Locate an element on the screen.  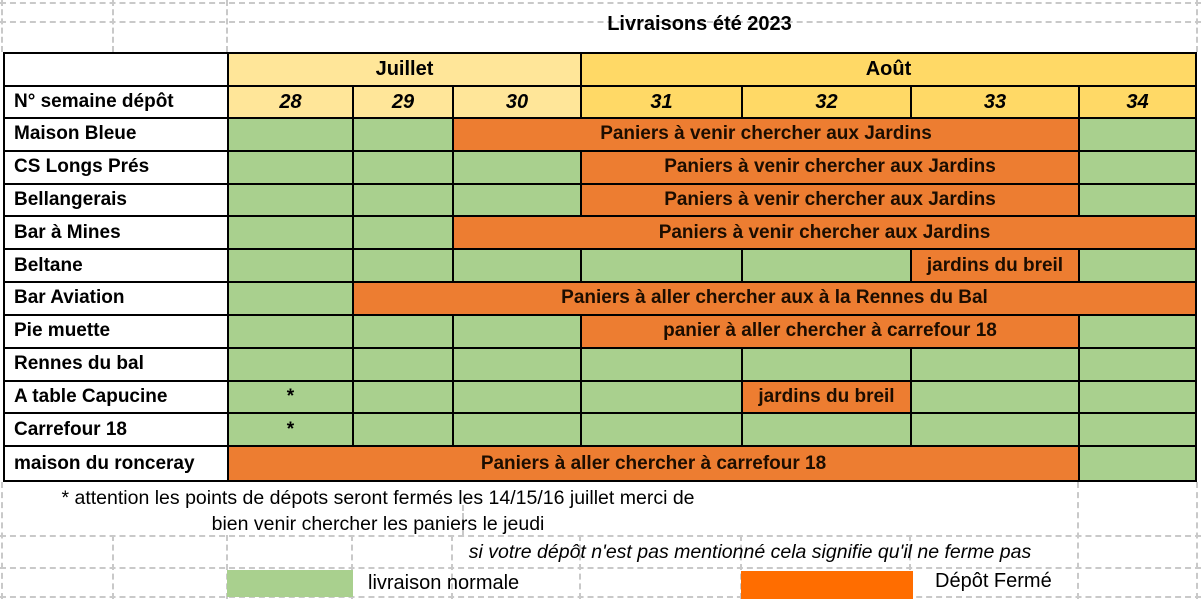
week-number-33: 33 is located at coordinates (996, 103).